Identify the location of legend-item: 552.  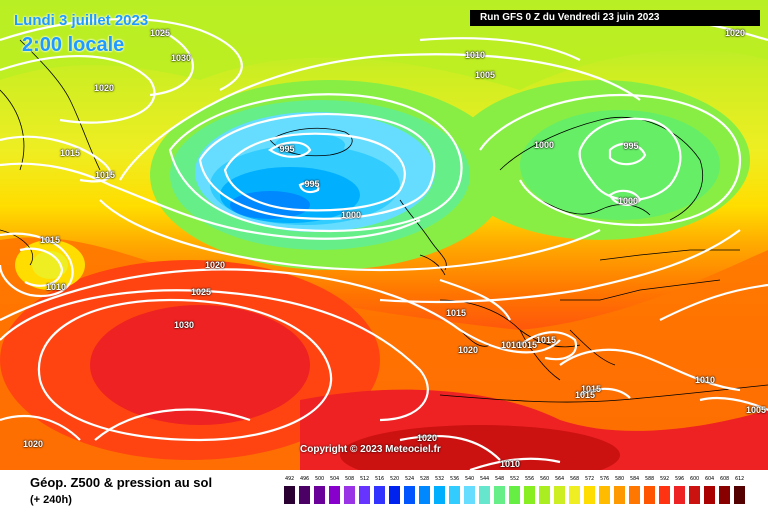
(514, 489).